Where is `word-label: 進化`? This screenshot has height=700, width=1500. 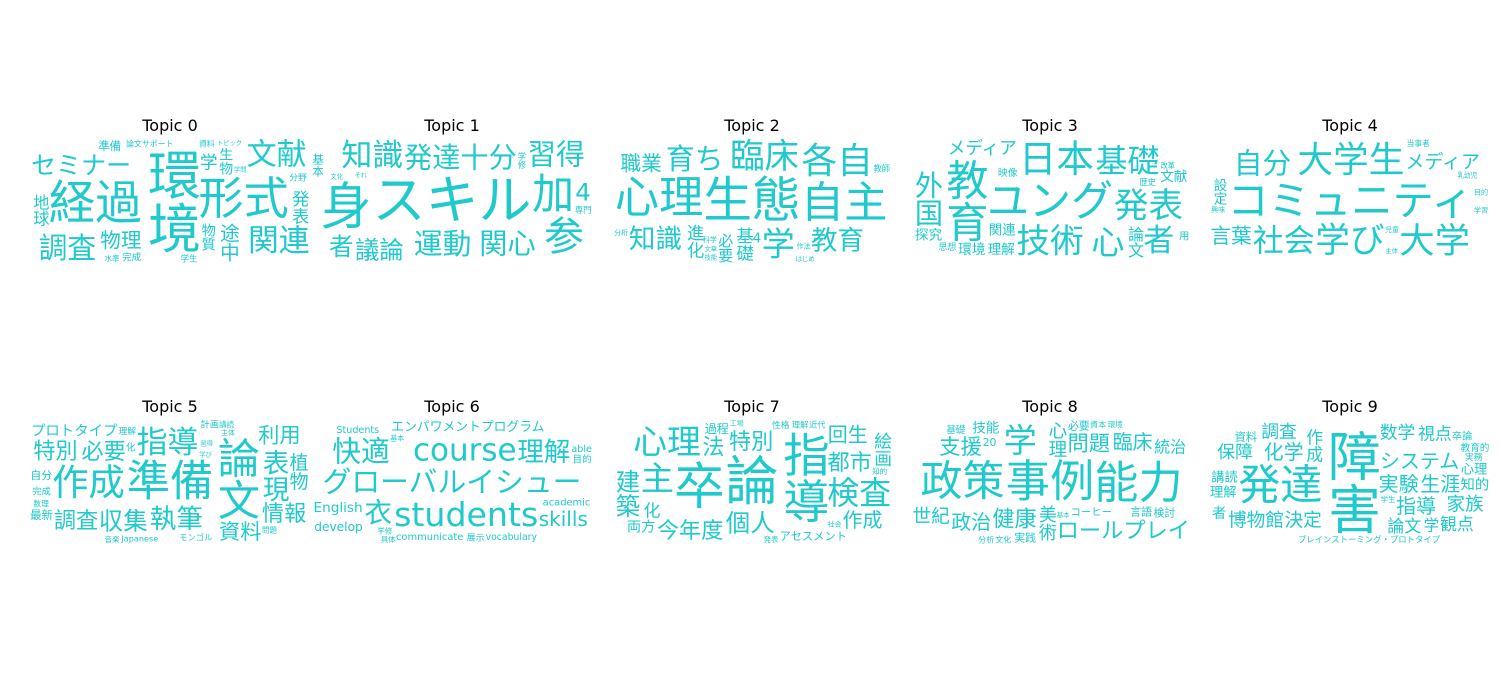 word-label: 進化 is located at coordinates (693, 241).